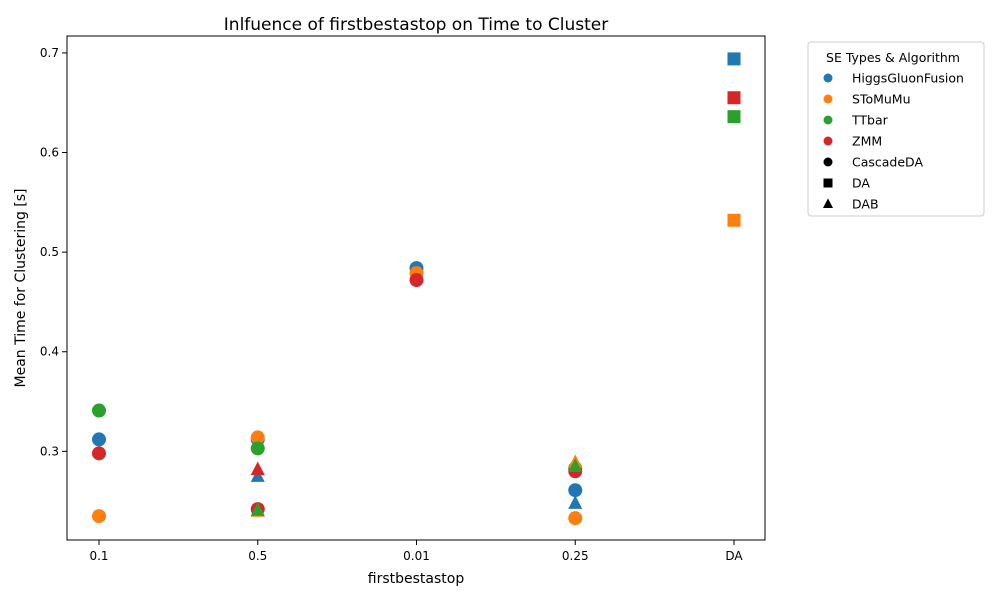 Image resolution: width=1000 pixels, height=600 pixels. I want to click on legend-label: DAB, so click(865, 204).